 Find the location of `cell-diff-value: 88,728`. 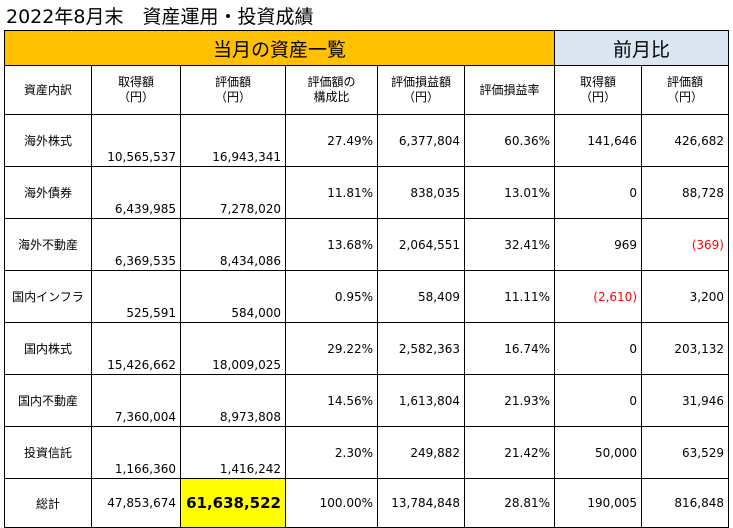

cell-diff-value: 88,728 is located at coordinates (685, 192).